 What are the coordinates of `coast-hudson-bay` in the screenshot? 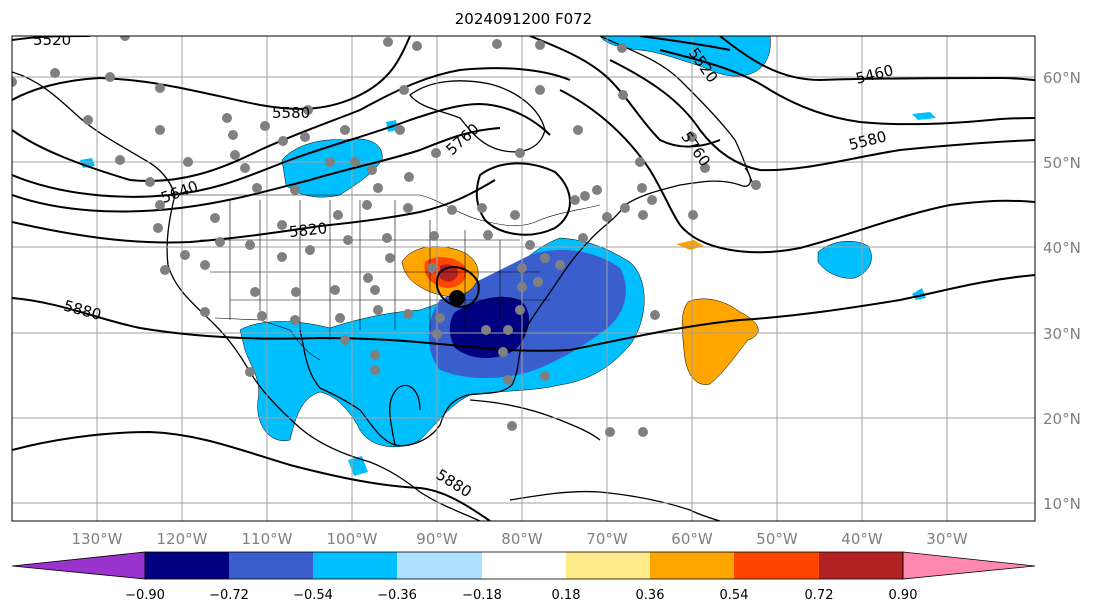 It's located at (477, 116).